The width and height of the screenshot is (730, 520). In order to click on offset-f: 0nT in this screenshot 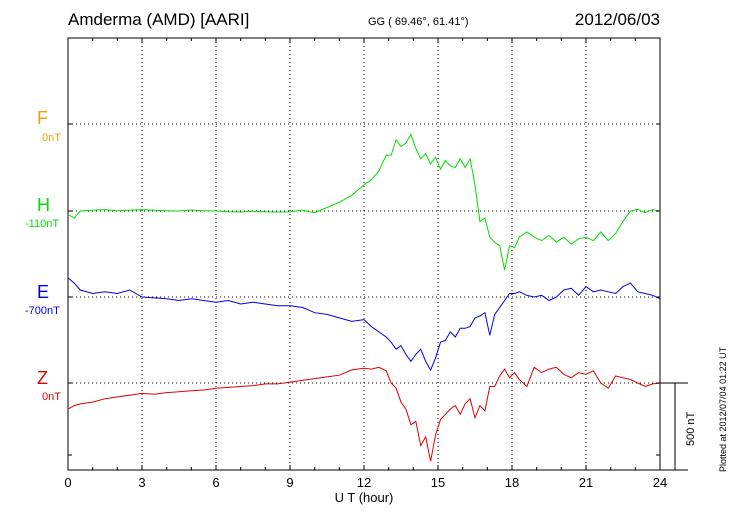, I will do `click(51, 138)`.